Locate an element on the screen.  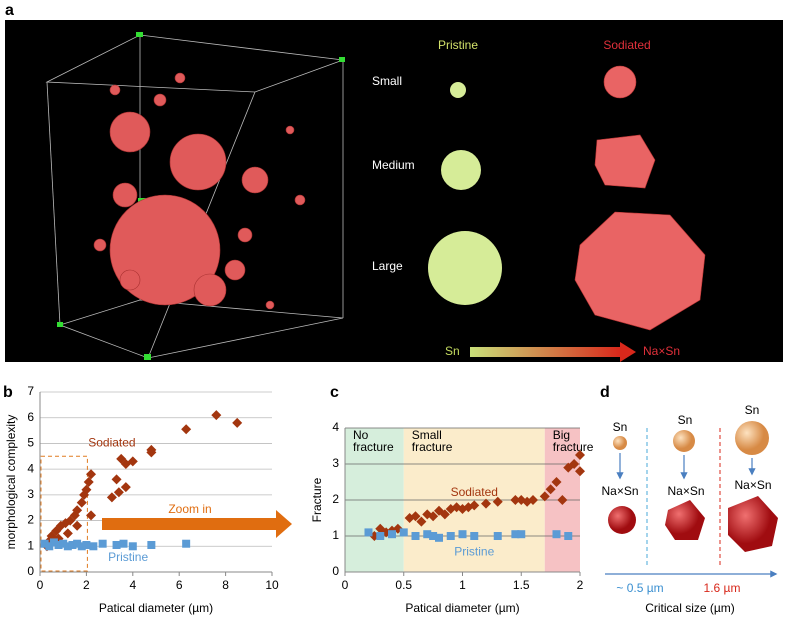
panel-label: a is located at coordinates (9, 10).